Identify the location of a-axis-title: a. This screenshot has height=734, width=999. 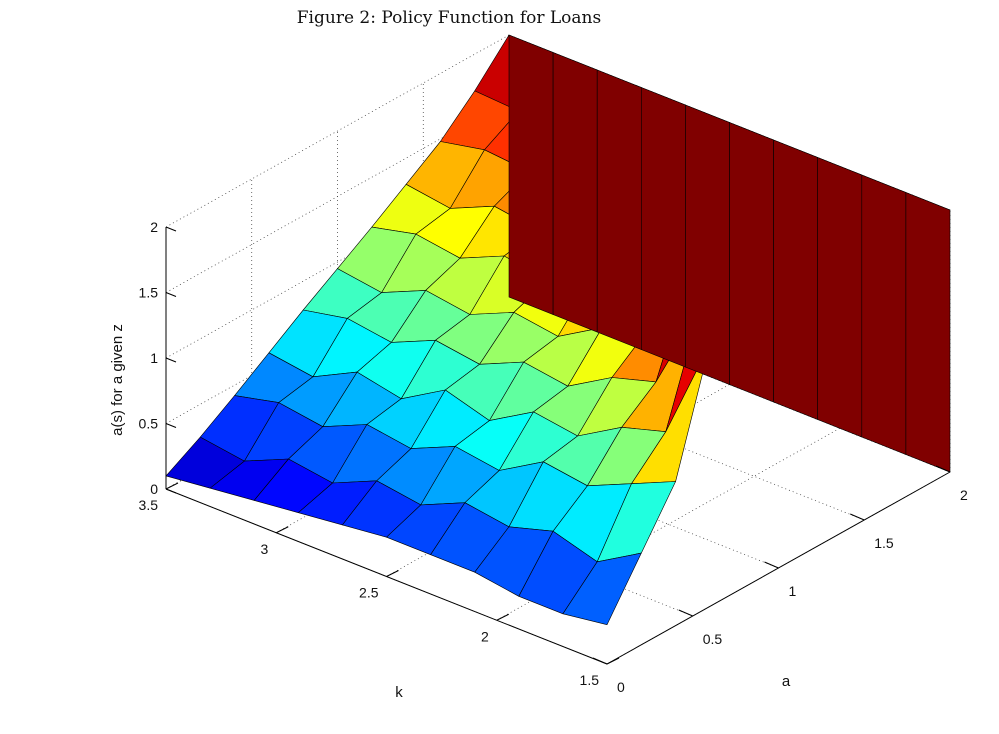
(786, 681).